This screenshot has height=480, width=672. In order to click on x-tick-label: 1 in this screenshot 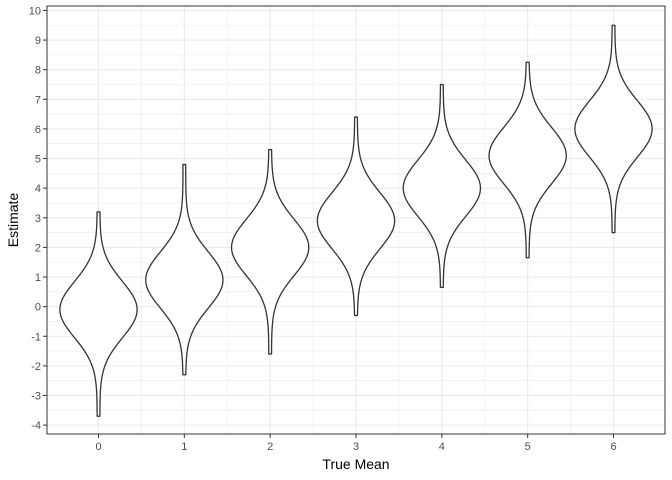, I will do `click(184, 447)`.